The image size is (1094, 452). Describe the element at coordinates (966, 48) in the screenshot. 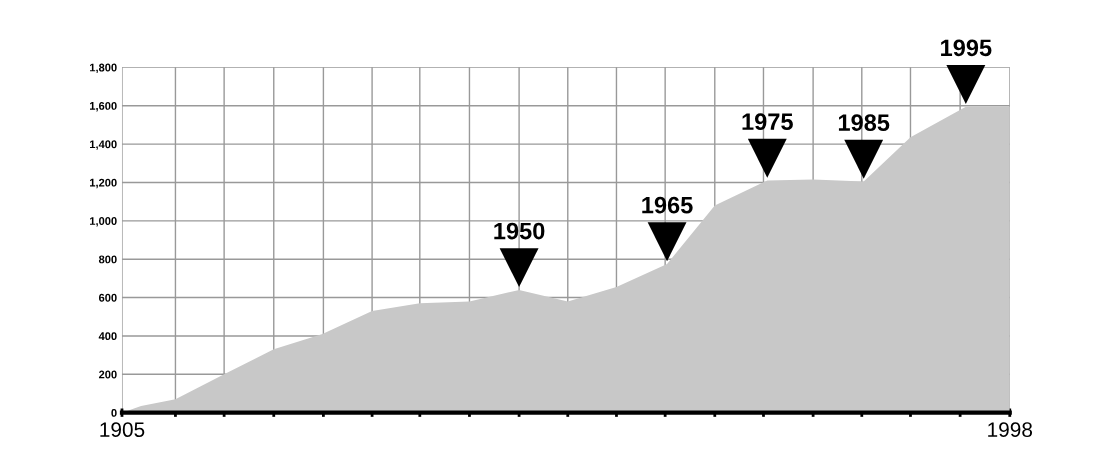

I see `annotation: 1995` at that location.